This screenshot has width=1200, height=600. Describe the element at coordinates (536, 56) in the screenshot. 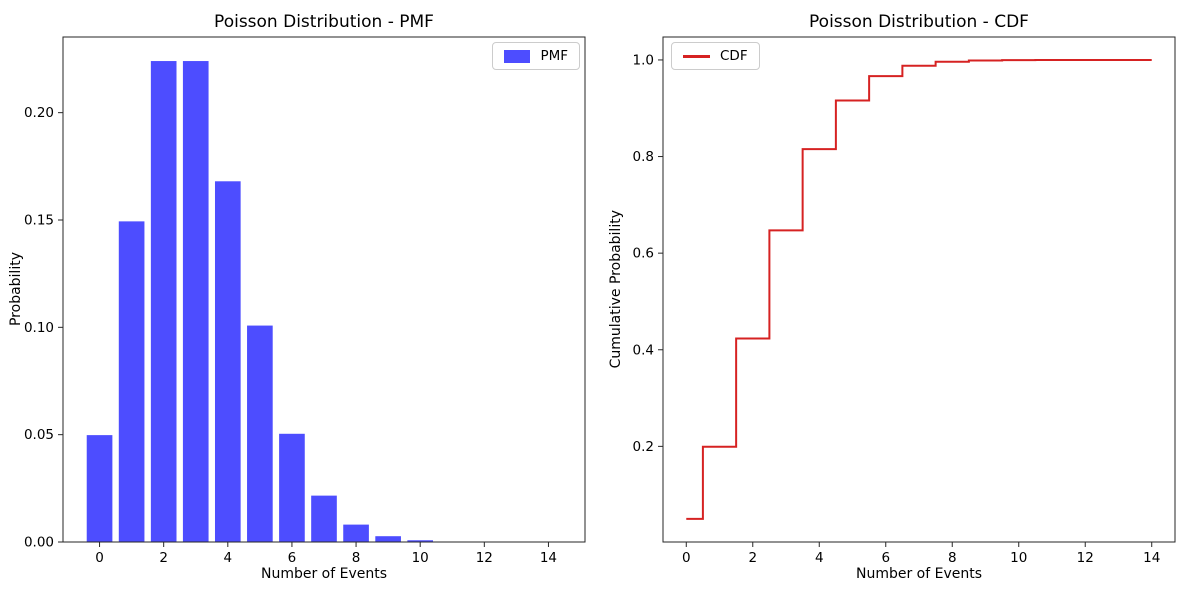

I see `pmf-legend: PMF` at that location.